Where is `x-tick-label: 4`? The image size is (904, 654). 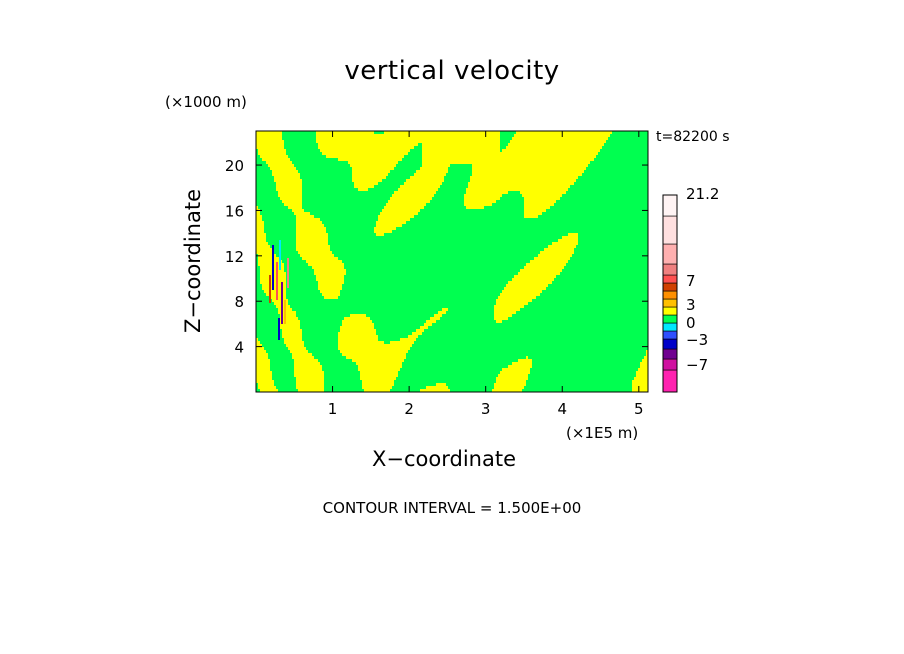 x-tick-label: 4 is located at coordinates (562, 409).